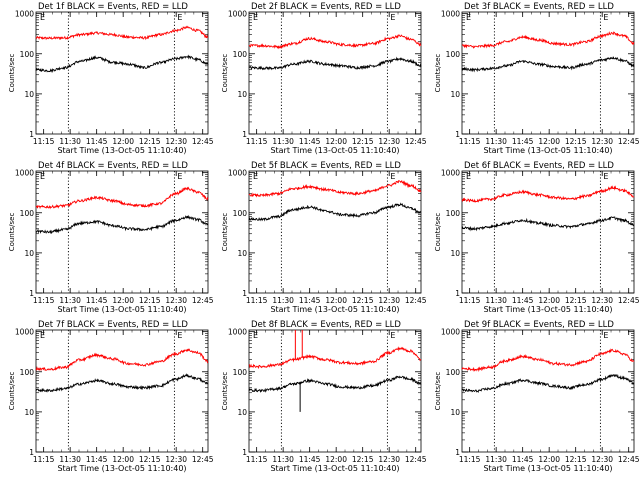  What do you see at coordinates (539, 7) in the screenshot?
I see `panel-title: Det 3f BLACK = Events, RED = LLD` at bounding box center [539, 7].